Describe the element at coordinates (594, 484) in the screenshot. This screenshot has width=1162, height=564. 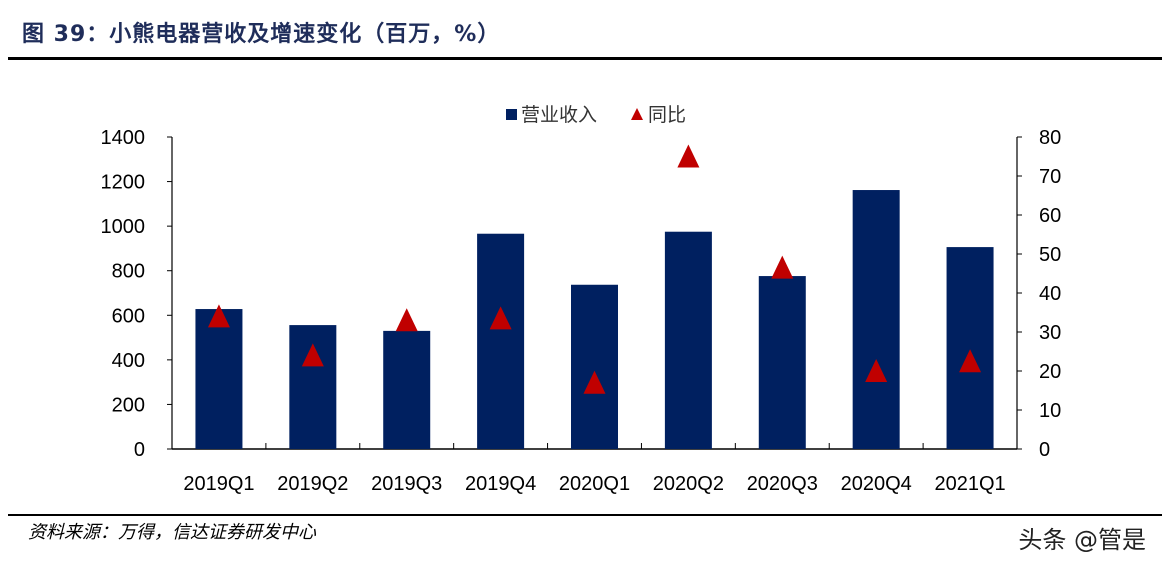
I see `x-axis-tick-label: 2020Q1` at that location.